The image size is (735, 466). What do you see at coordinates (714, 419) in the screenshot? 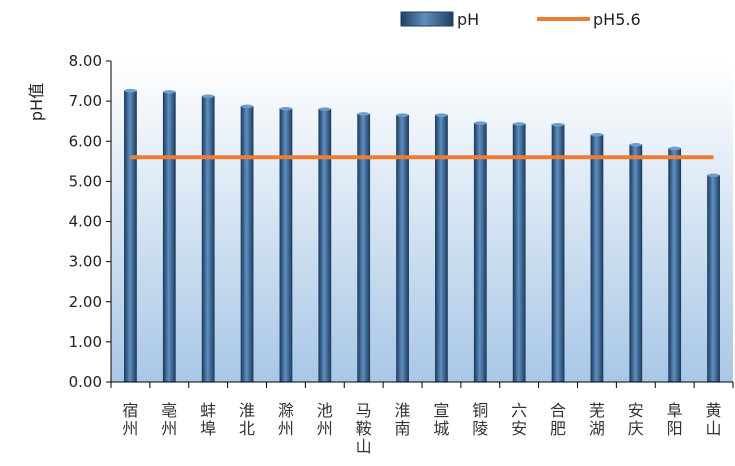
I see `x-tick-label: 黄山` at bounding box center [714, 419].